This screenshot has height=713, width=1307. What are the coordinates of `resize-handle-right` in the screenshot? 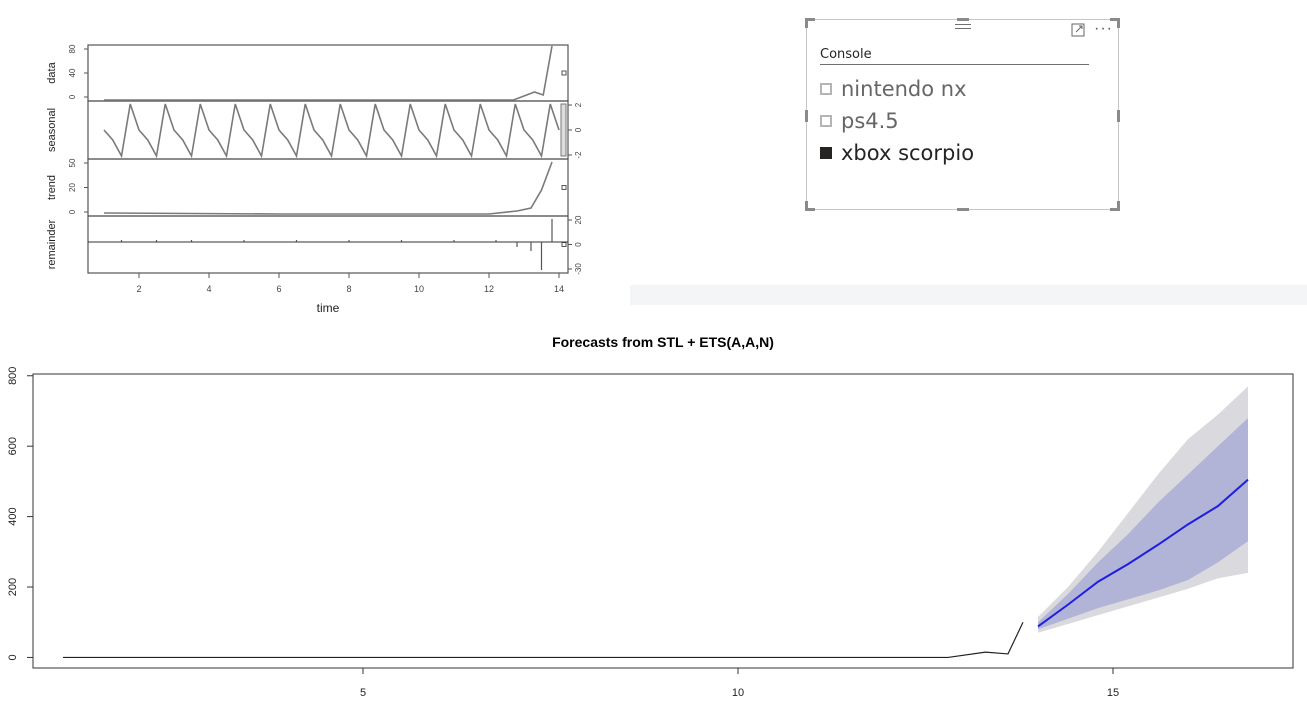 It's located at (1118, 116).